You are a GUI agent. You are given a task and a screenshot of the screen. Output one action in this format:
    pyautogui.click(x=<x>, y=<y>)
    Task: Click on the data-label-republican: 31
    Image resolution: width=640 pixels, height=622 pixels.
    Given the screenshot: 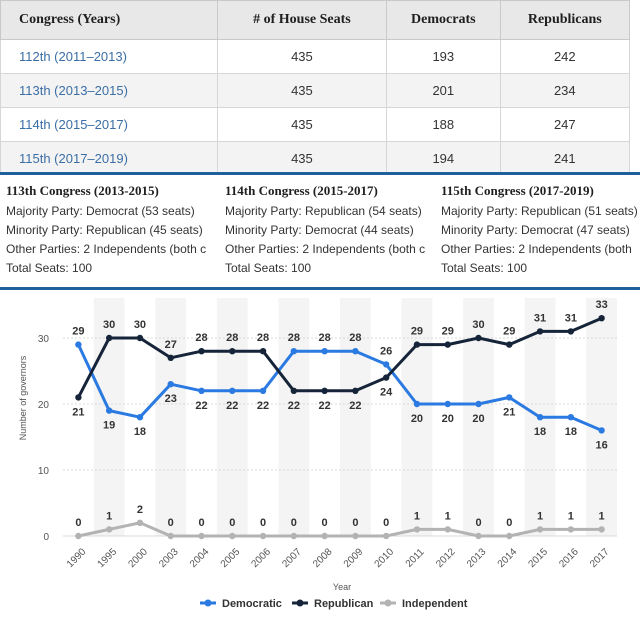 What is the action you would take?
    pyautogui.click(x=571, y=318)
    